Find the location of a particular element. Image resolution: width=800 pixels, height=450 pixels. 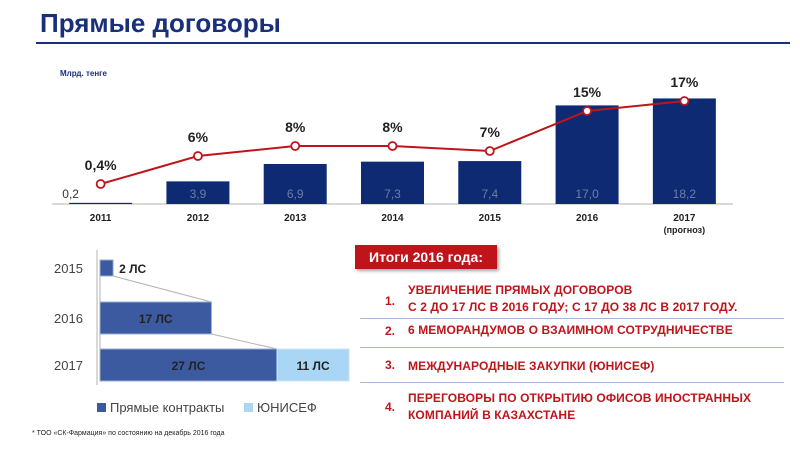

summary-item-text: КОМПАНИЙ В КАЗАХСТАНЕ is located at coordinates (492, 415).